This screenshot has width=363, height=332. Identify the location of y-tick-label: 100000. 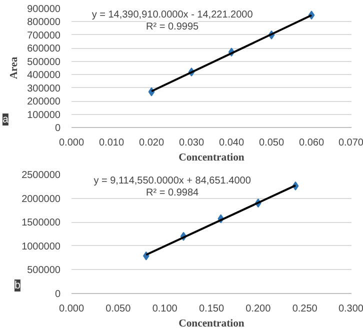
(44, 115).